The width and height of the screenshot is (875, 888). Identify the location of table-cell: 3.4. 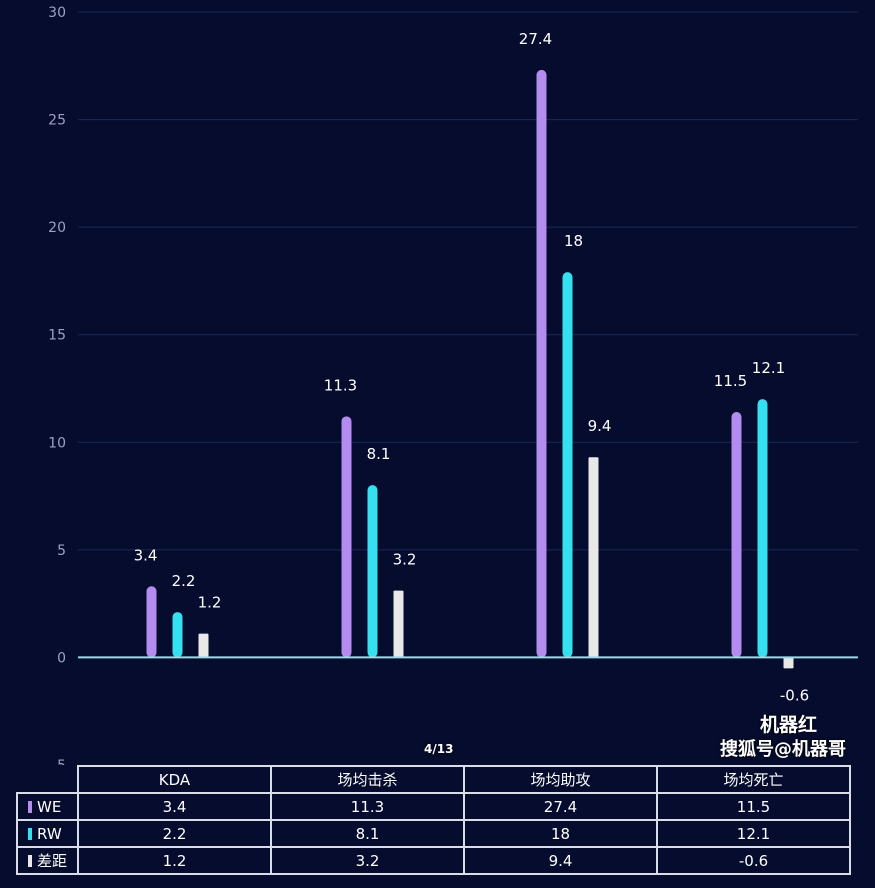
(174, 806).